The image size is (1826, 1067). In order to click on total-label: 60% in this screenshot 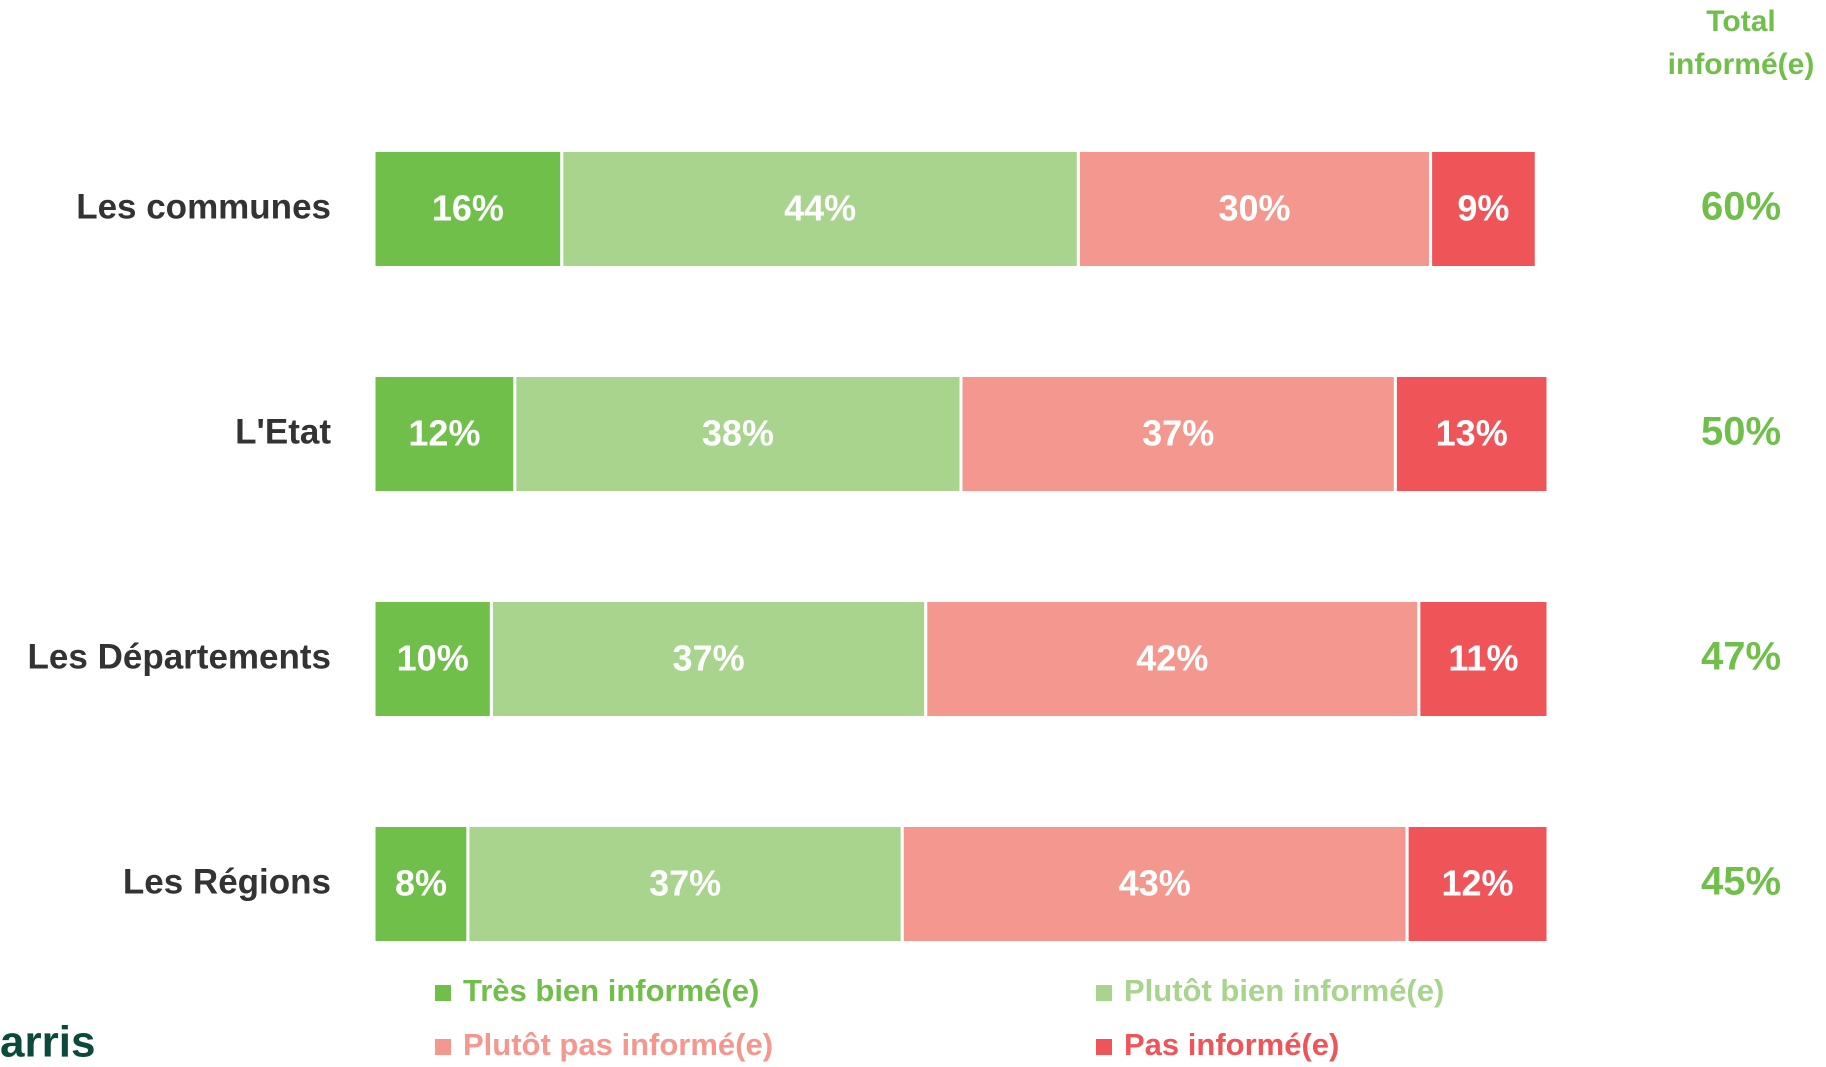, I will do `click(1741, 207)`.